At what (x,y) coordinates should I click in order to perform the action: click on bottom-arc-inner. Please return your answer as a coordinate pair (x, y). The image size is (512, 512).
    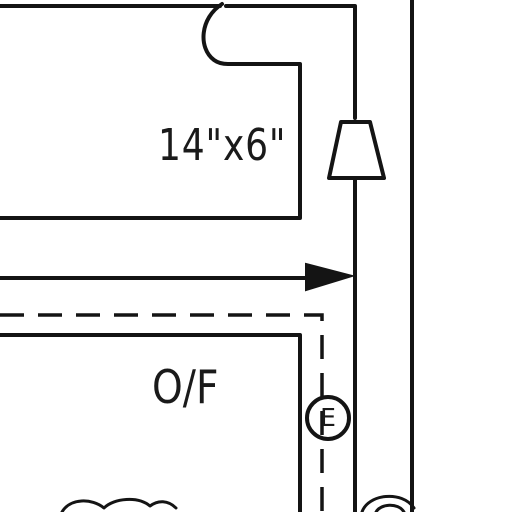
    Looking at the image, I should click on (390, 507).